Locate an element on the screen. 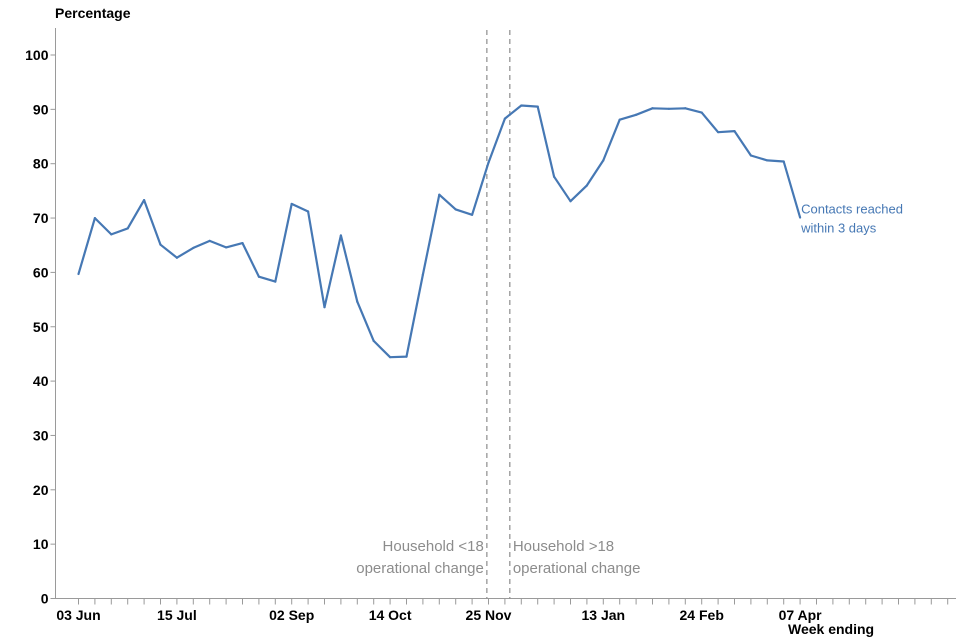 The image size is (960, 640). x-tick-label: 25 Nov is located at coordinates (489, 615).